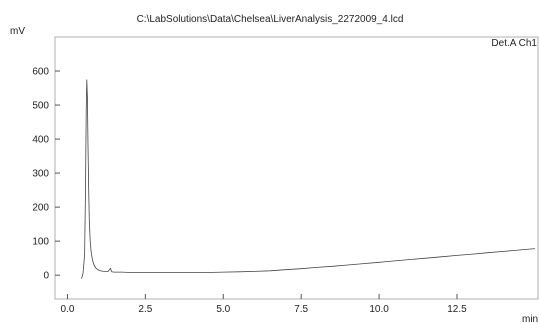 The image size is (540, 323). What do you see at coordinates (40, 242) in the screenshot?
I see `y-tick-label: 100` at bounding box center [40, 242].